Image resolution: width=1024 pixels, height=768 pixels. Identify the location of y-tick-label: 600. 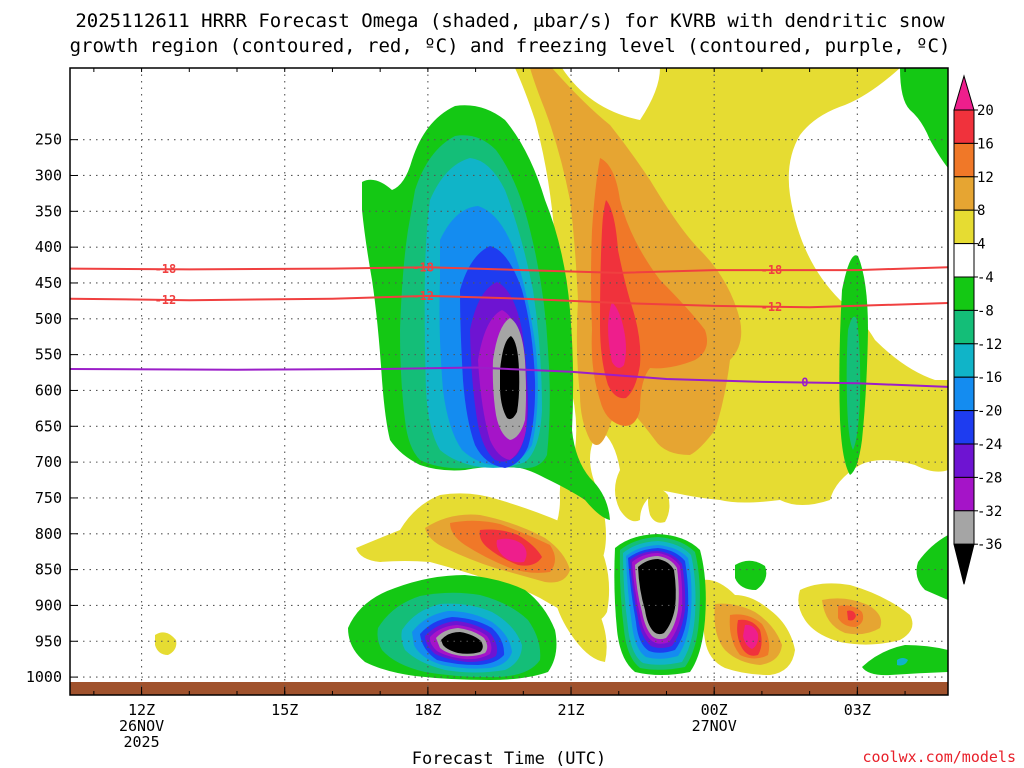
(48, 390).